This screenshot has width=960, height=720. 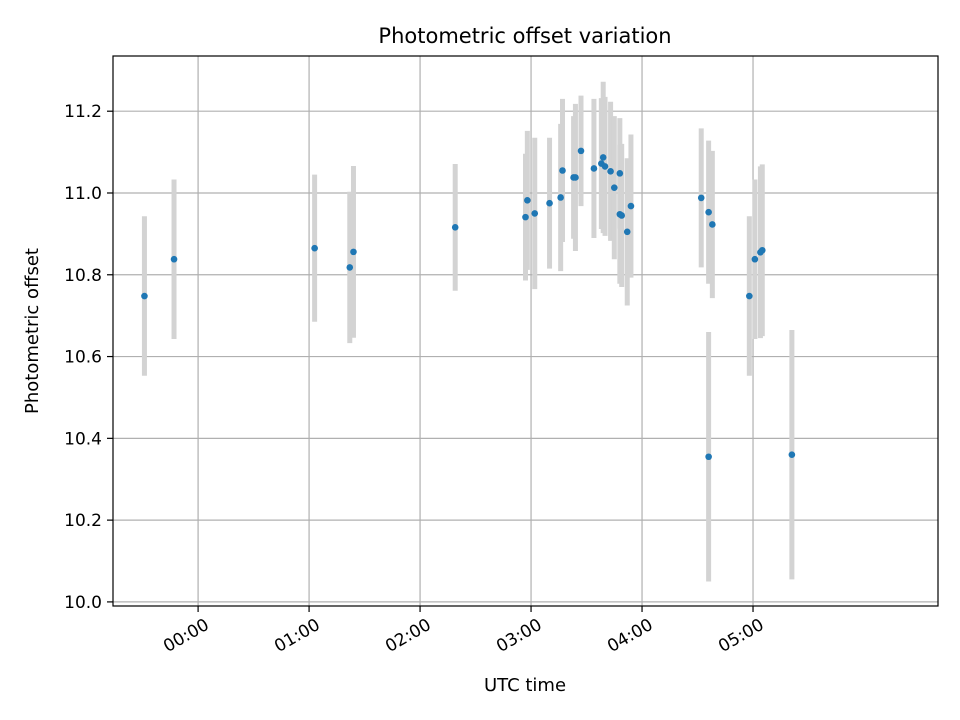 What do you see at coordinates (83, 194) in the screenshot?
I see `y-tick-label: 11.0` at bounding box center [83, 194].